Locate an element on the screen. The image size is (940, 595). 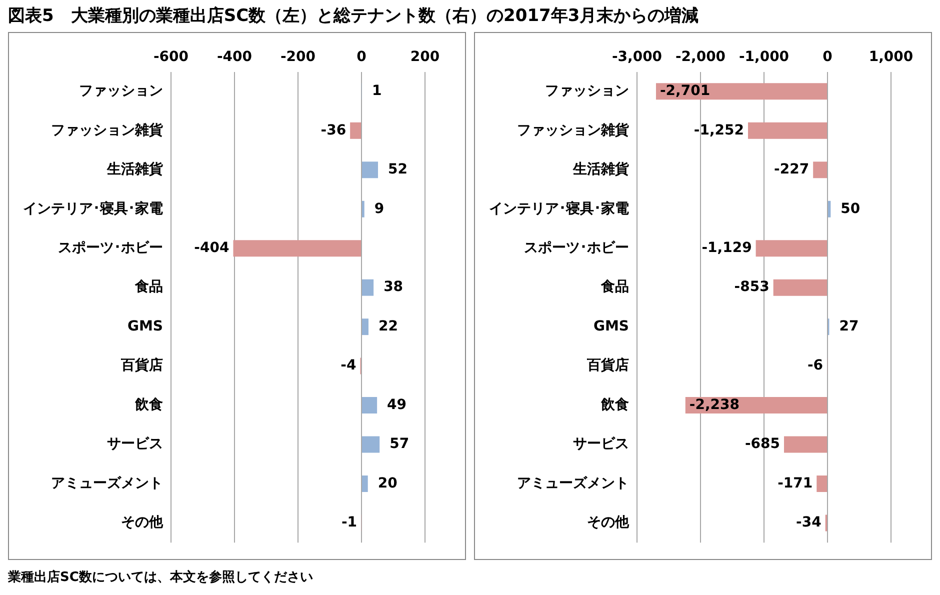
data-label: -1,252 is located at coordinates (719, 130).